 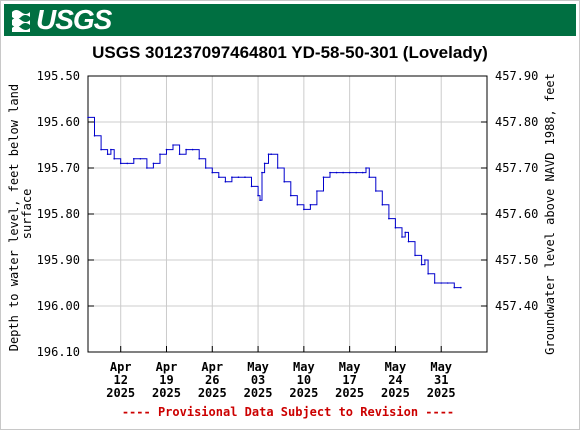 I want to click on y-tick-label-right: 457.90, so click(x=516, y=76).